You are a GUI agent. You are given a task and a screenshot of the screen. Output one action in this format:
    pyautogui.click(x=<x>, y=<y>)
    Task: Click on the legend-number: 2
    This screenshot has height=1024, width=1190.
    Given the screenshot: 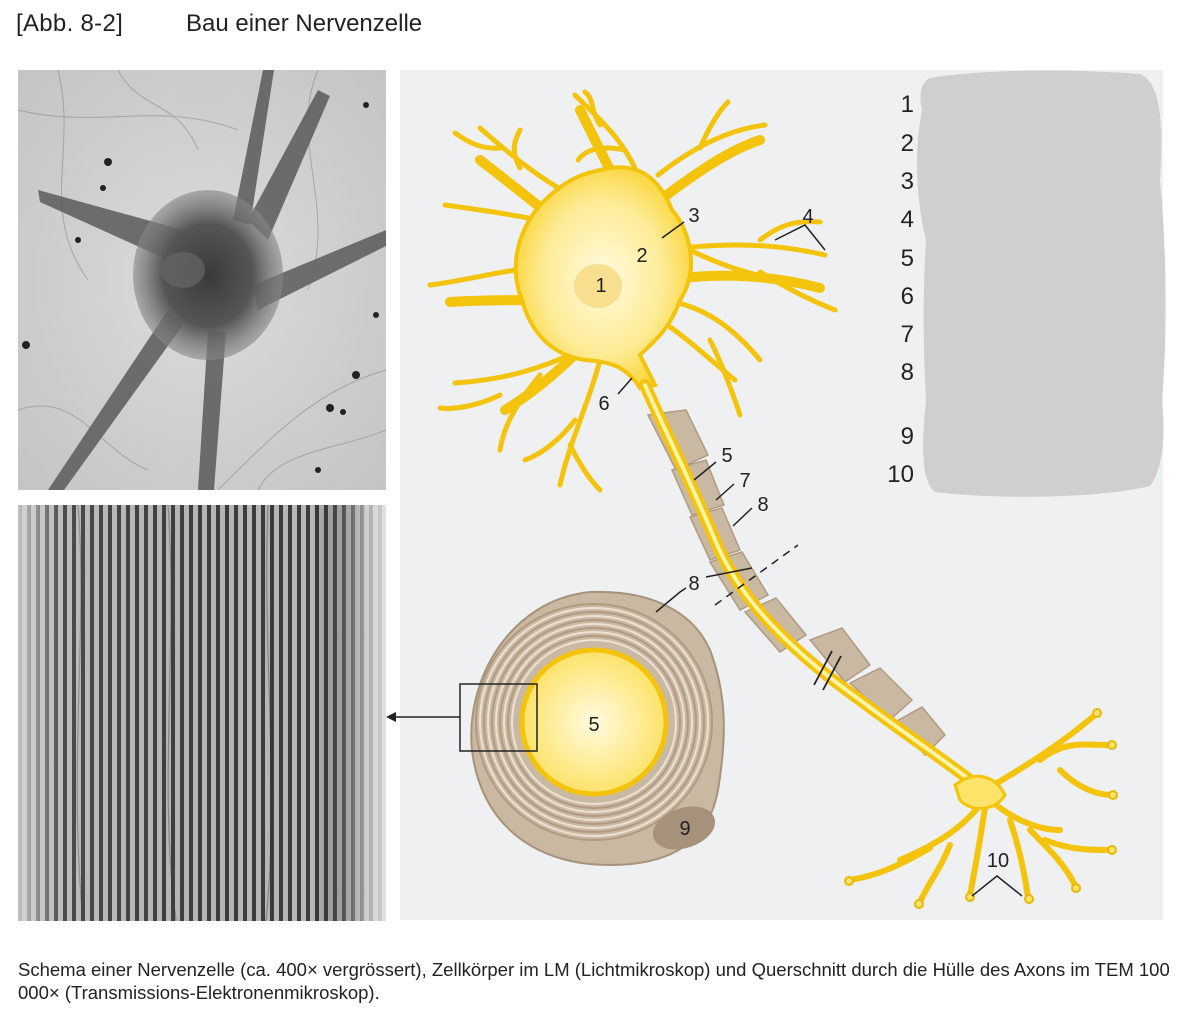 What is the action you would take?
    pyautogui.click(x=907, y=143)
    